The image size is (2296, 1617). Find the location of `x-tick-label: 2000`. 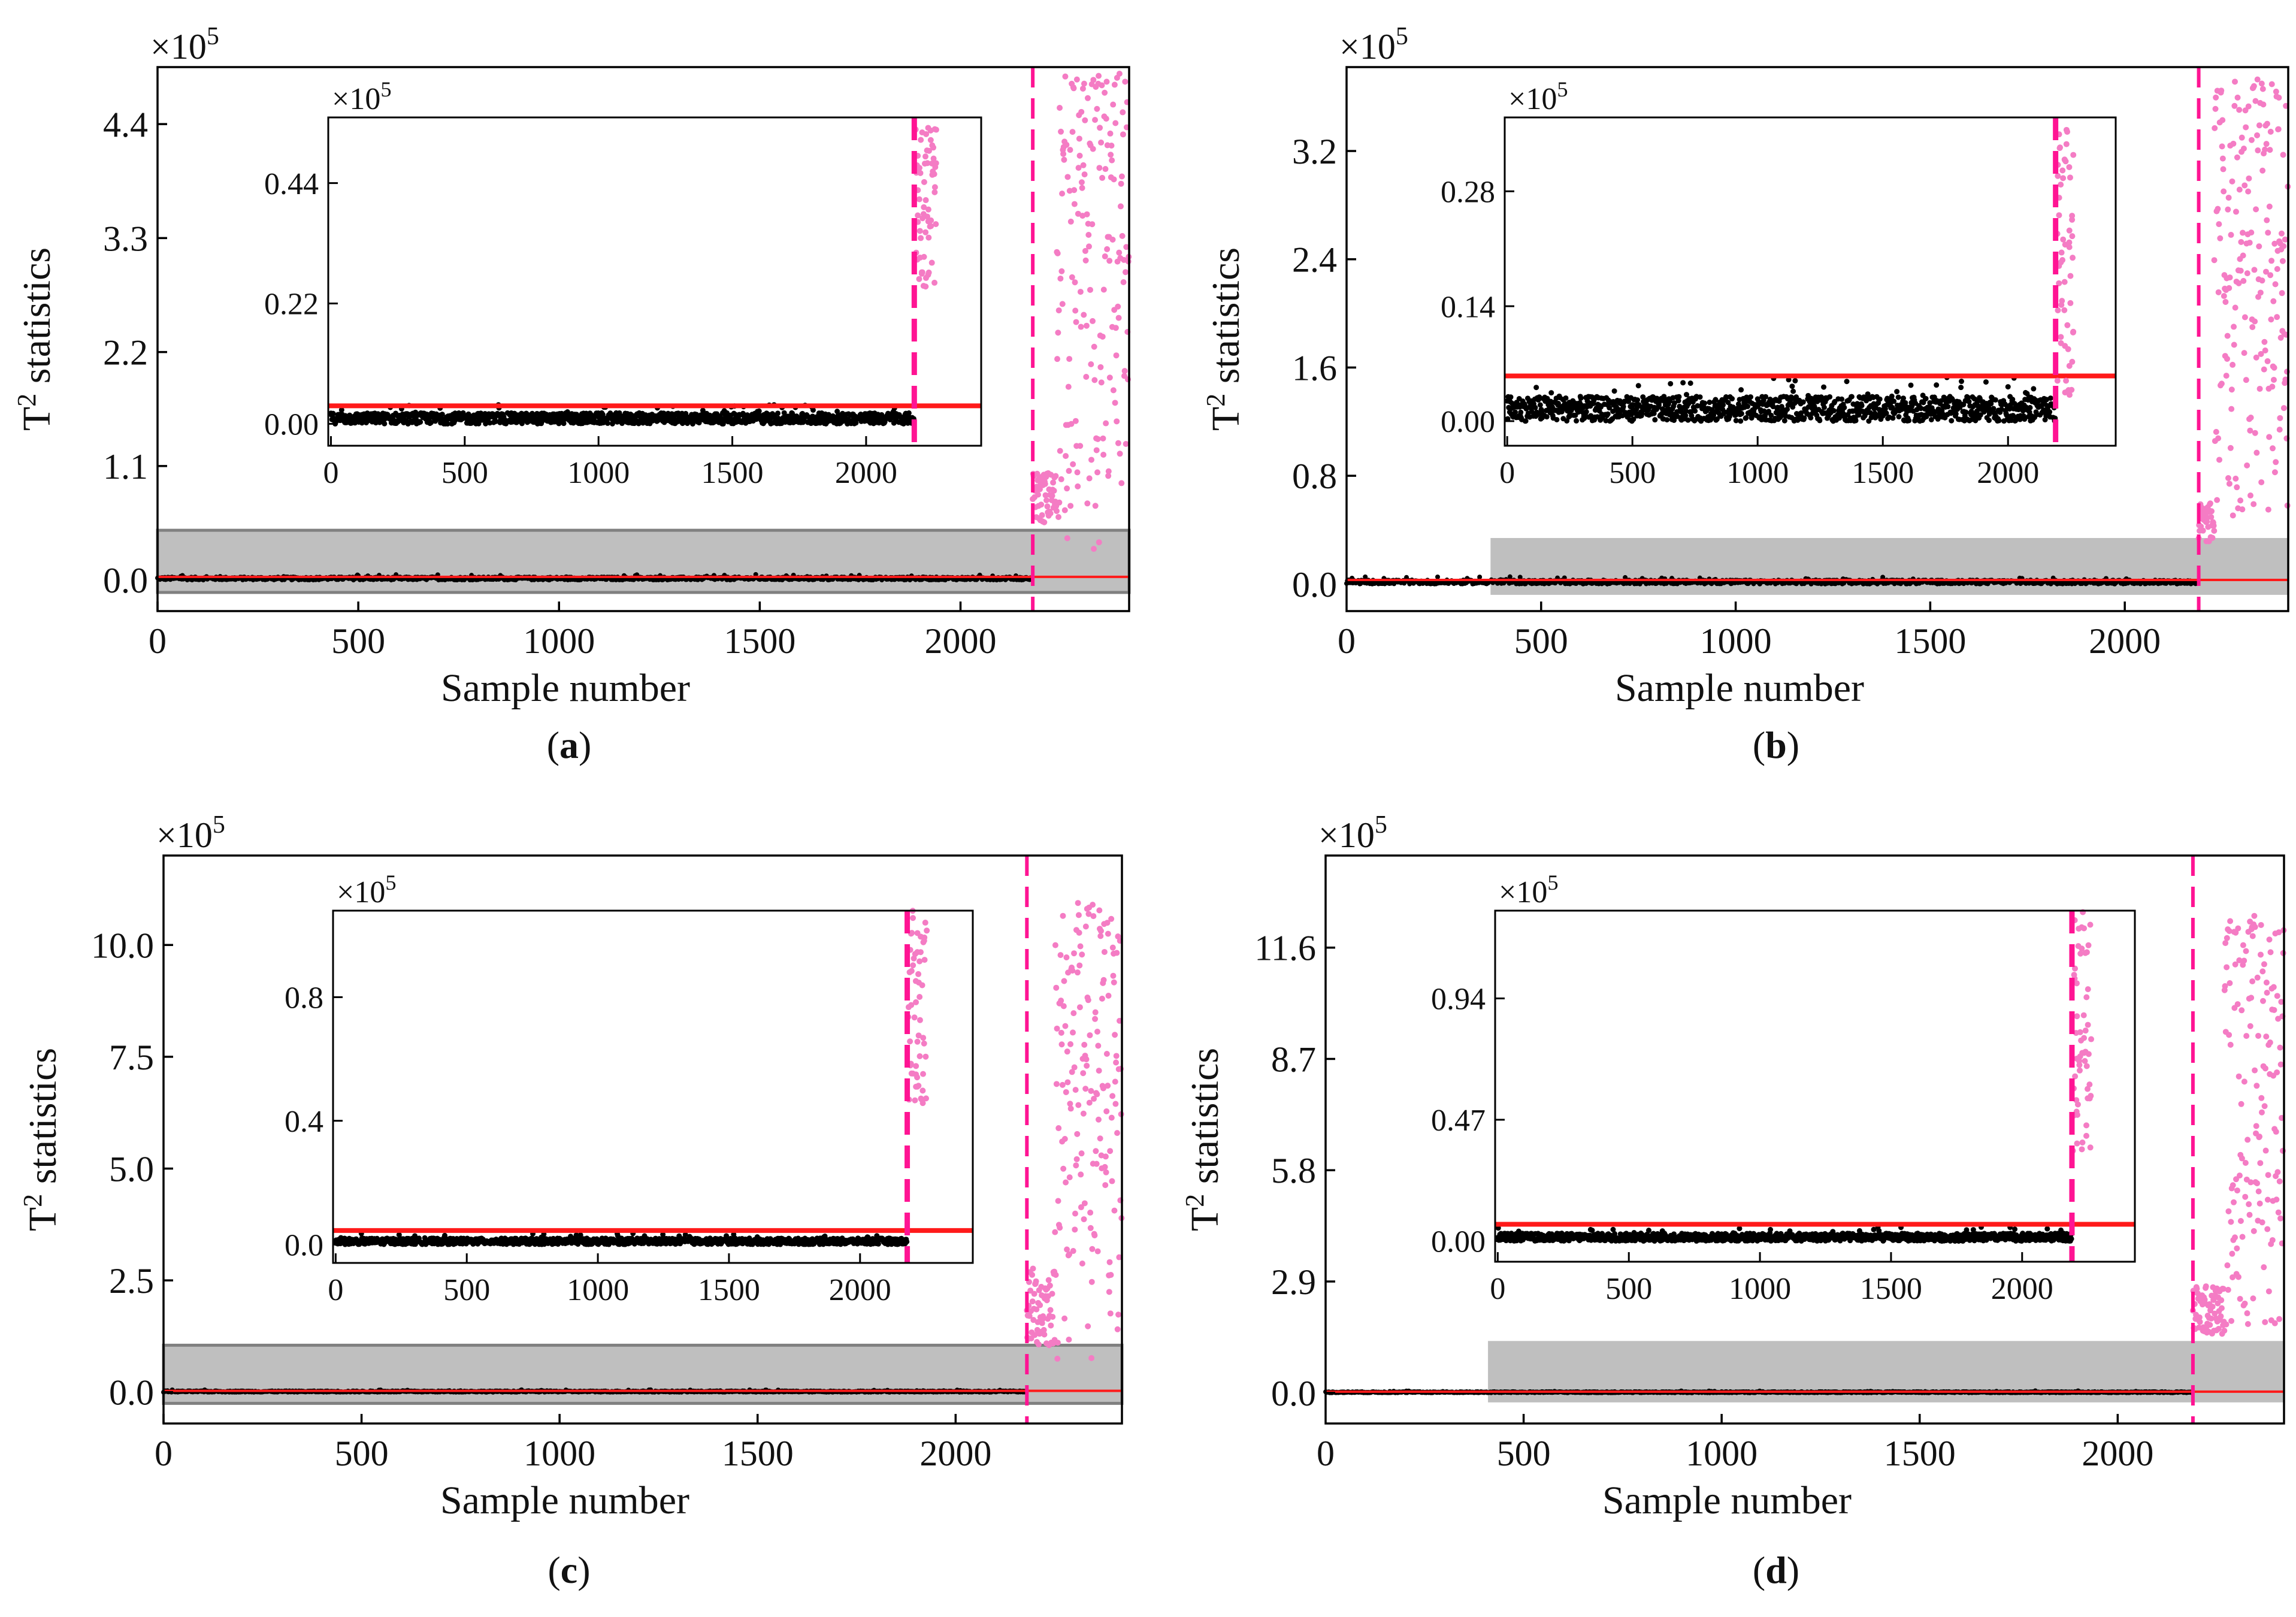

x-tick-label: 2000 is located at coordinates (960, 641).